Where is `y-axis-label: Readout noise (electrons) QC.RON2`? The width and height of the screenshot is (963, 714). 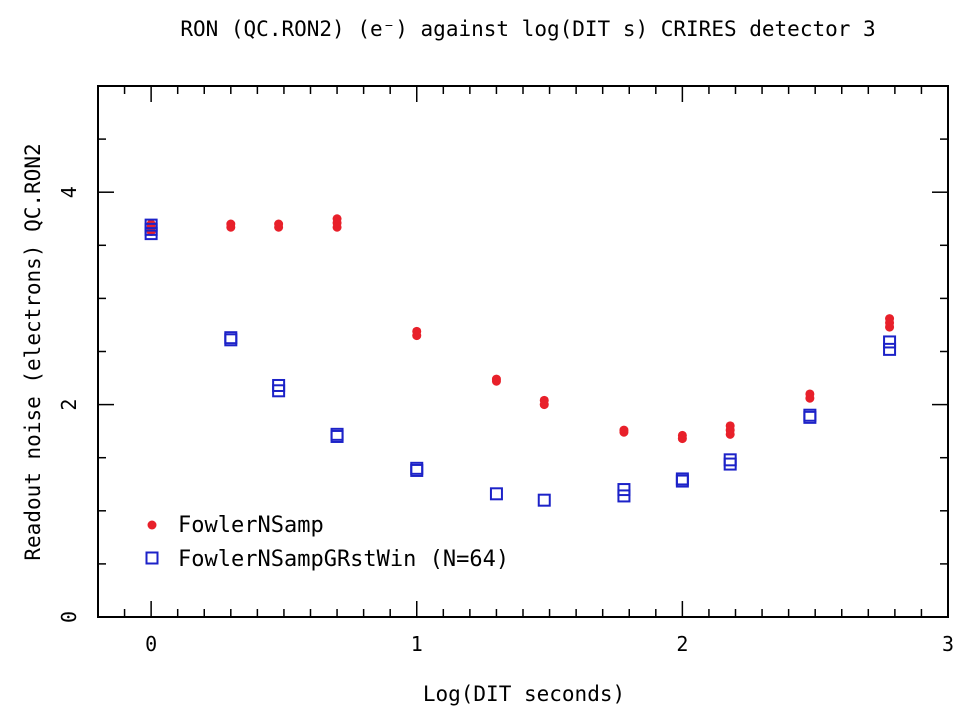
y-axis-label: Readout noise (electrons) QC.RON2 is located at coordinates (33, 351).